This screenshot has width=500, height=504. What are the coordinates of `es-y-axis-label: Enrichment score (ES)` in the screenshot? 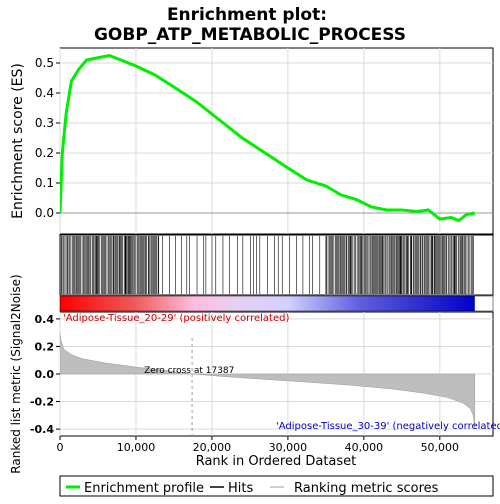 It's located at (18, 141).